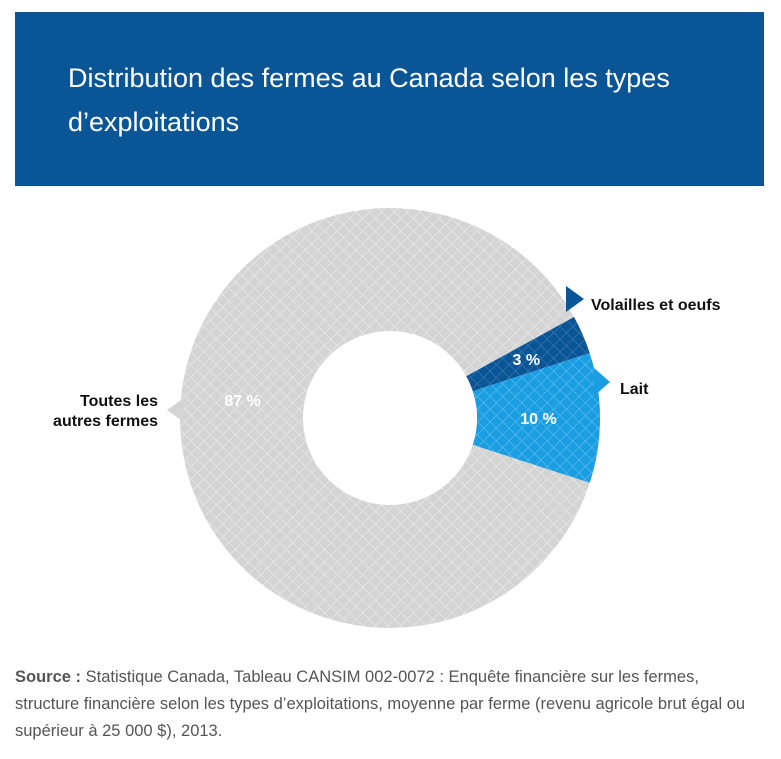  What do you see at coordinates (656, 305) in the screenshot?
I see `category-label-volailles-et-oeufs: Volailles et oeufs` at bounding box center [656, 305].